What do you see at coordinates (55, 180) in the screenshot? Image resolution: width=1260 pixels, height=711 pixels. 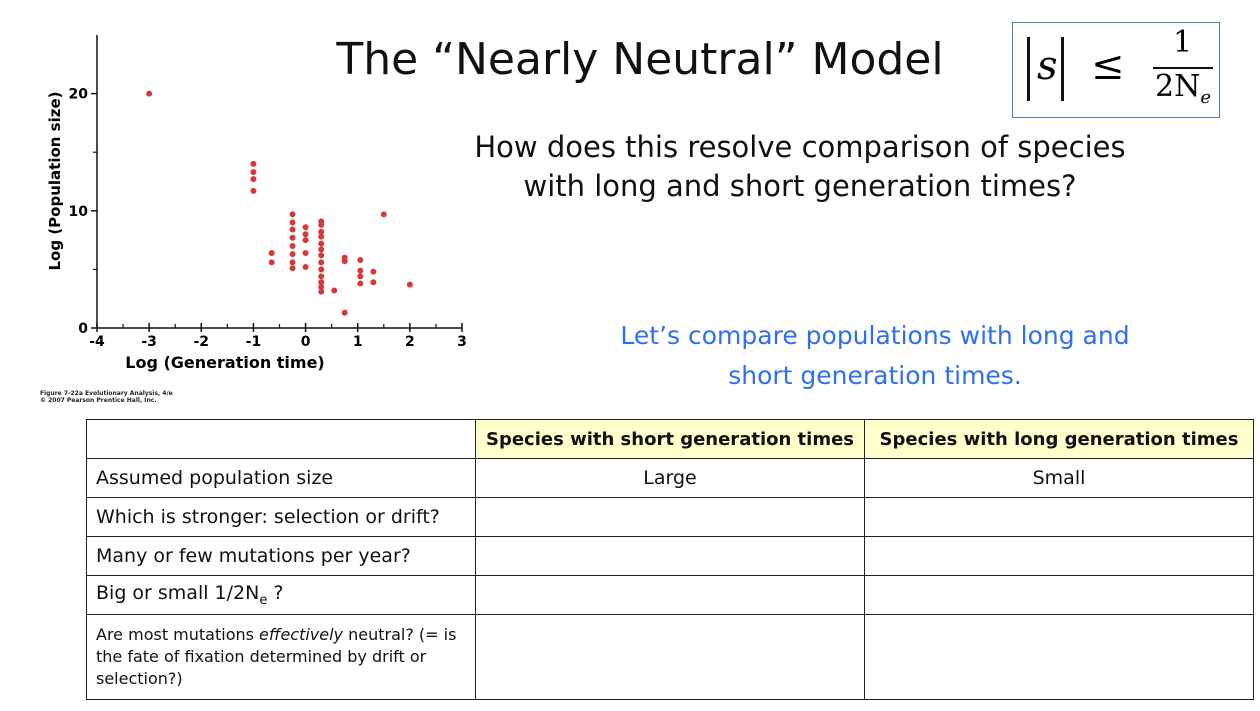 I see `y-axis-label: Log (Population size)` at bounding box center [55, 180].